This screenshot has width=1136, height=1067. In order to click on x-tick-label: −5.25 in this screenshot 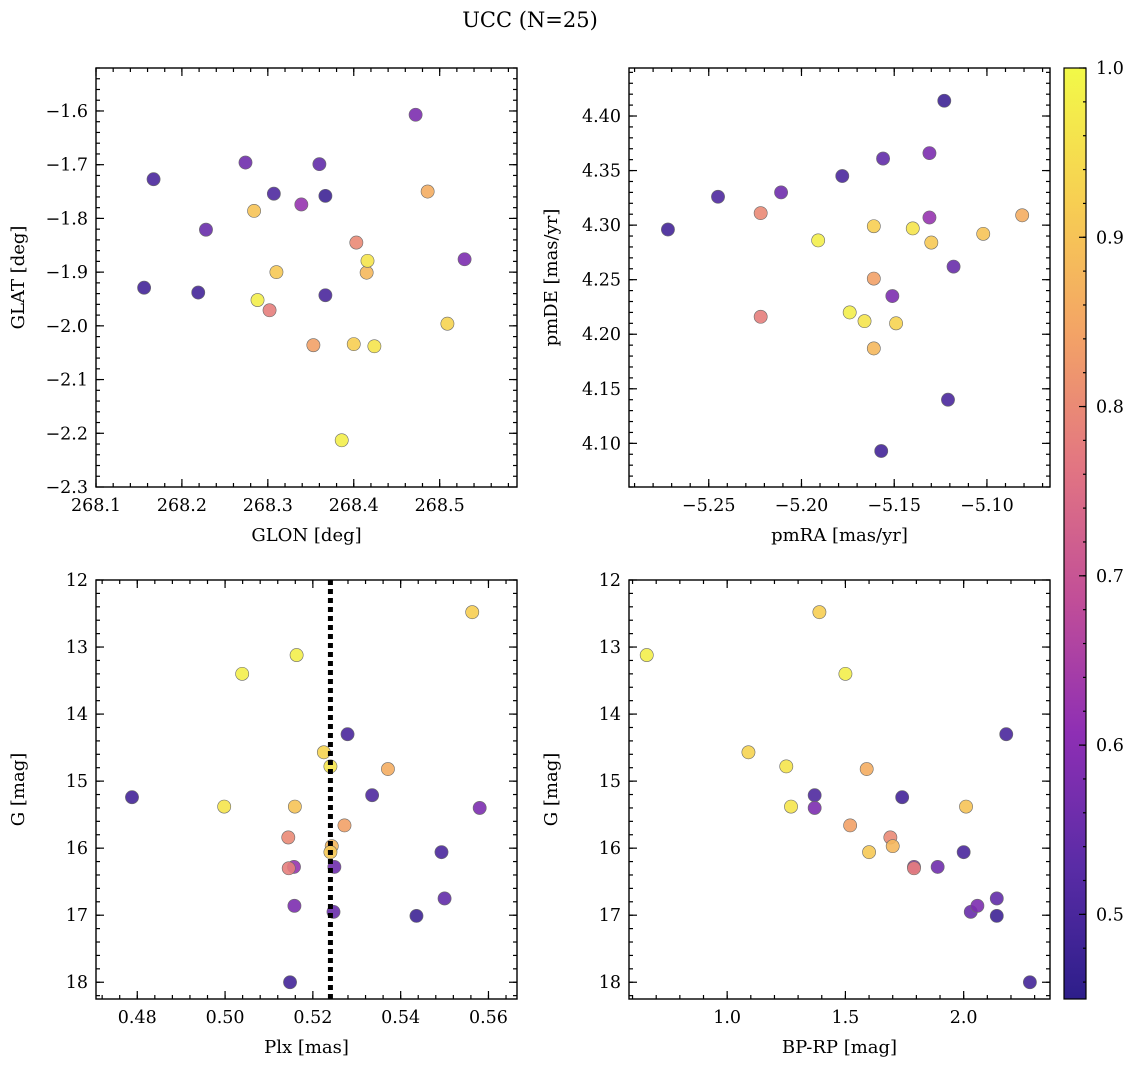, I will do `click(709, 506)`.